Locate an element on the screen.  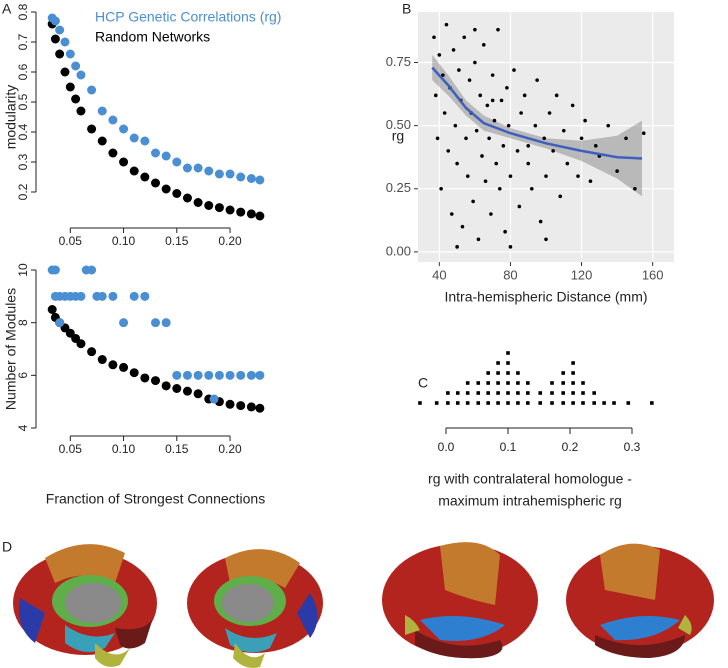
x-tick-label: 0.10 is located at coordinates (124, 241).